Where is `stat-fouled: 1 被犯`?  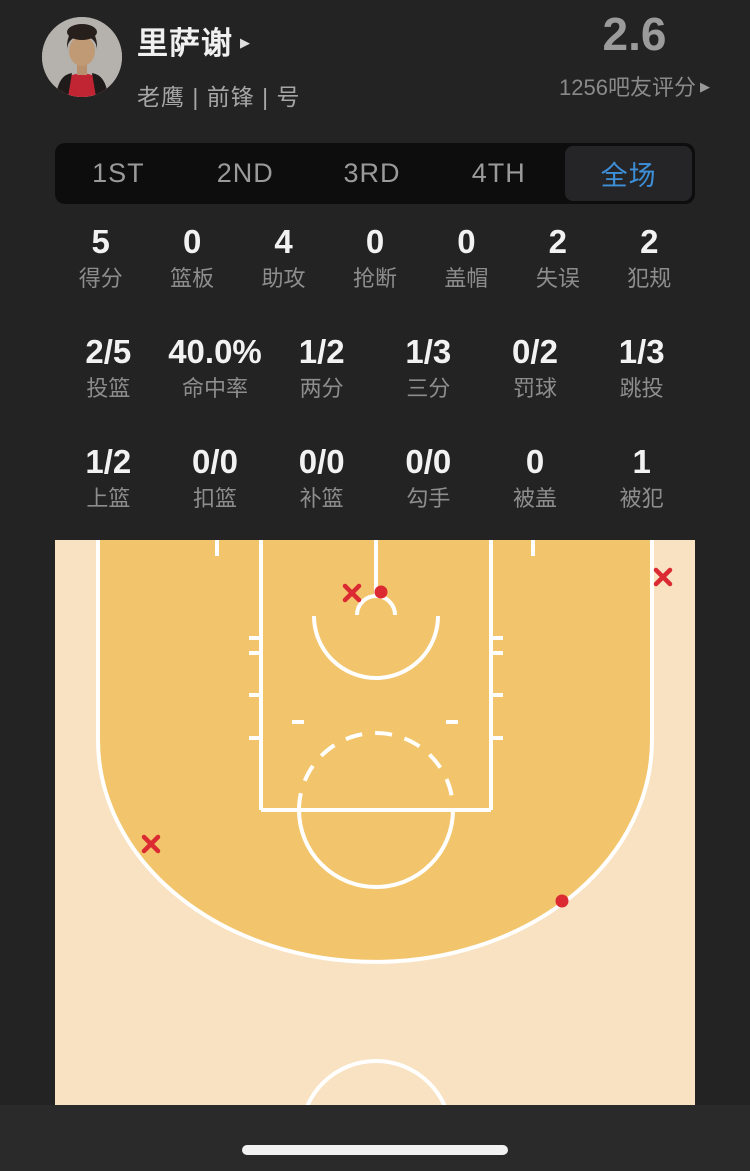 stat-fouled: 1 被犯 is located at coordinates (641, 477).